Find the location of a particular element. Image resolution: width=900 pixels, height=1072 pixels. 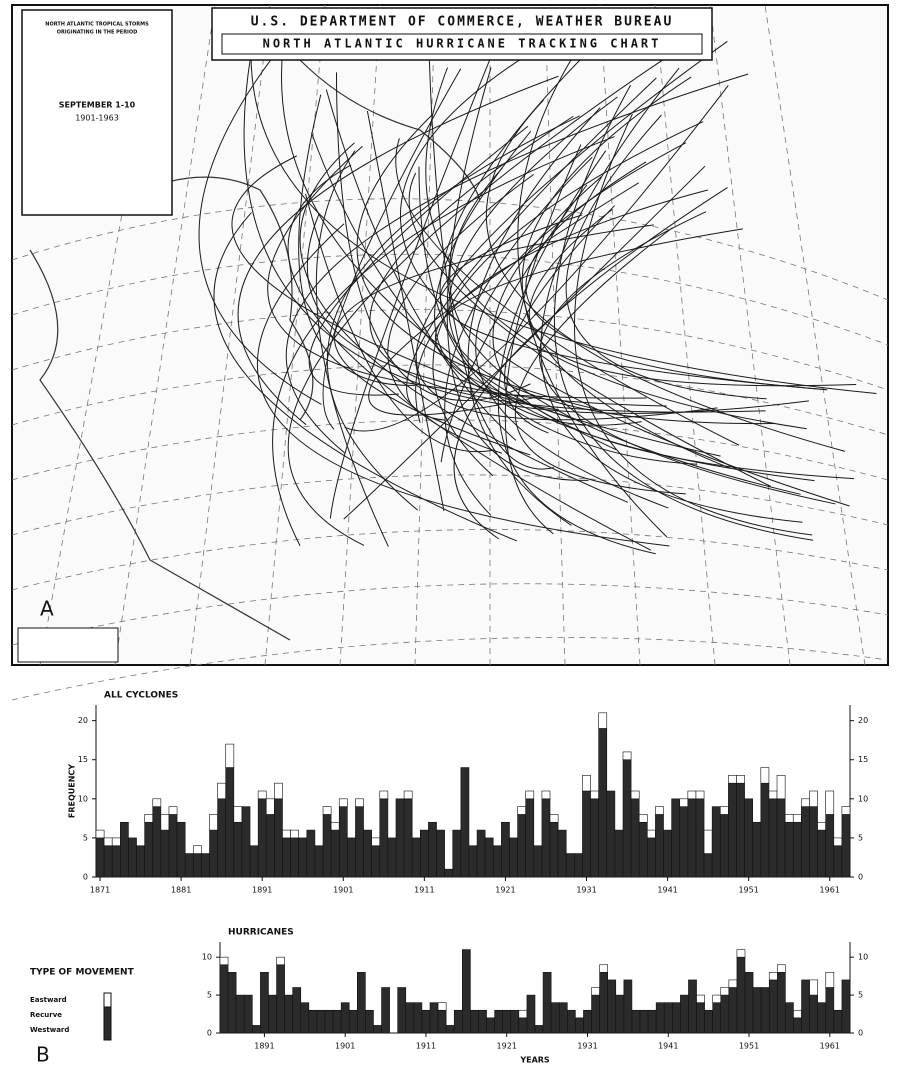

y-tick-label: 5 is located at coordinates (85, 837).